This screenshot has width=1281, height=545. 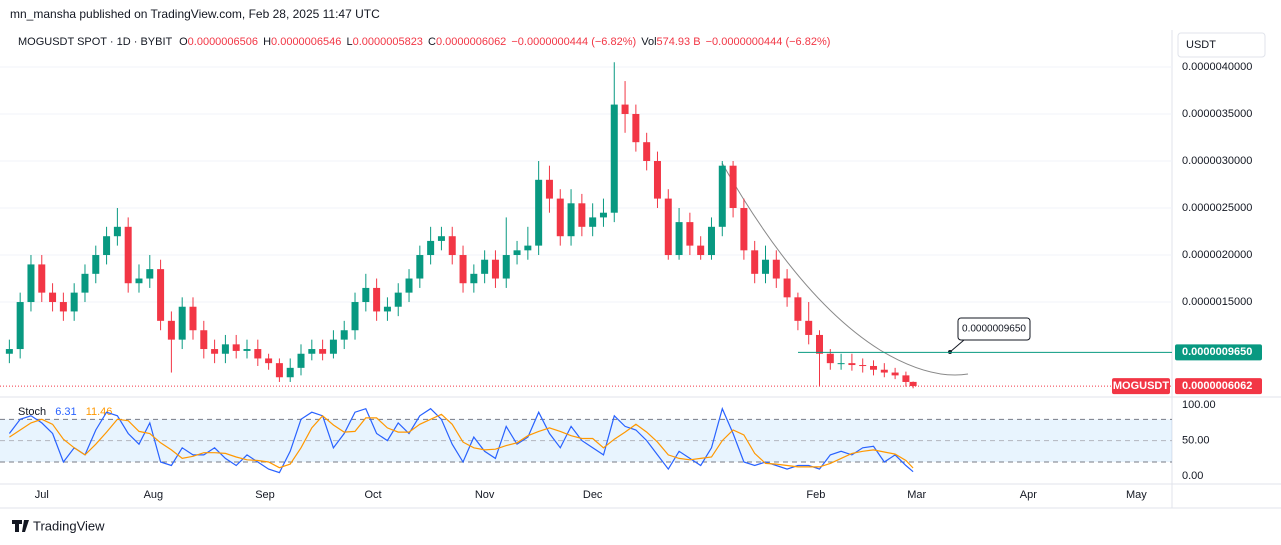 I want to click on y-tick-label: 100.00, so click(x=1199, y=405).